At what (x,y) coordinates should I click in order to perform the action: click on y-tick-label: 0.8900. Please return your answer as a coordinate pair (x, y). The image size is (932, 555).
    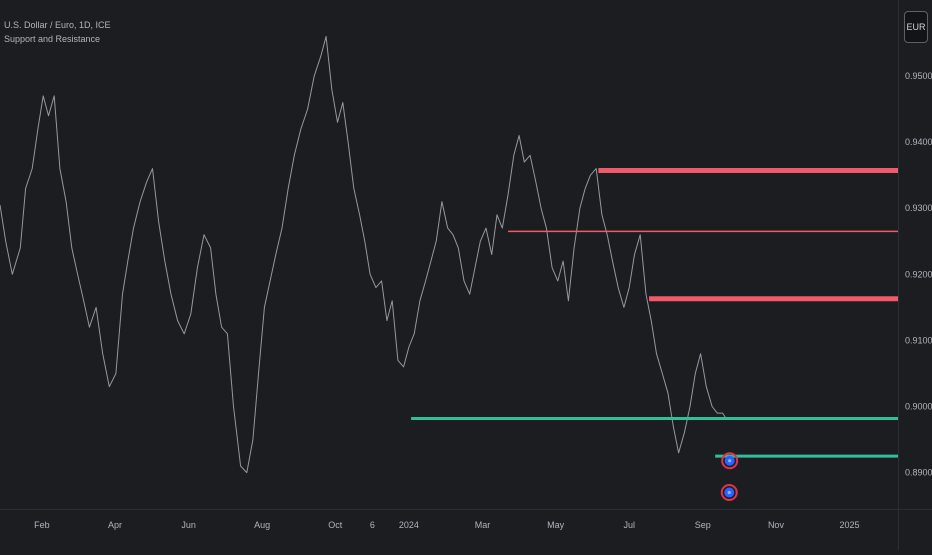
    Looking at the image, I should click on (918, 473).